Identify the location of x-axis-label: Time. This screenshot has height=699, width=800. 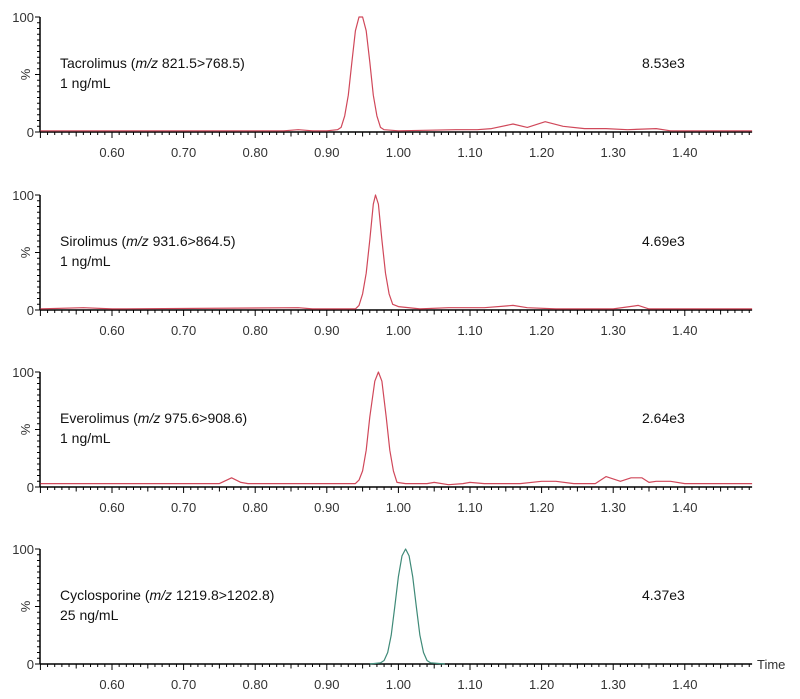
(771, 664).